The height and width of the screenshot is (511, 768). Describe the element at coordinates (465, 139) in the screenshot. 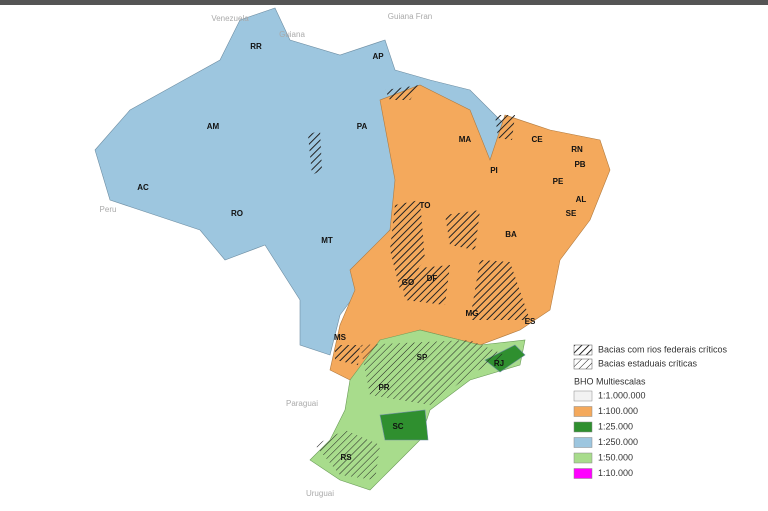

I see `state-label: MA` at that location.